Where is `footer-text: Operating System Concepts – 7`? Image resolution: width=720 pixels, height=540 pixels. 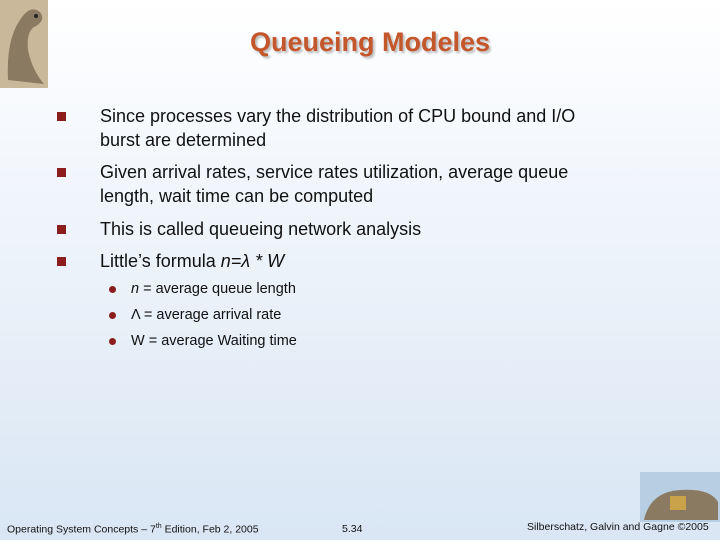 footer-text: Operating System Concepts – 7 is located at coordinates (81, 529).